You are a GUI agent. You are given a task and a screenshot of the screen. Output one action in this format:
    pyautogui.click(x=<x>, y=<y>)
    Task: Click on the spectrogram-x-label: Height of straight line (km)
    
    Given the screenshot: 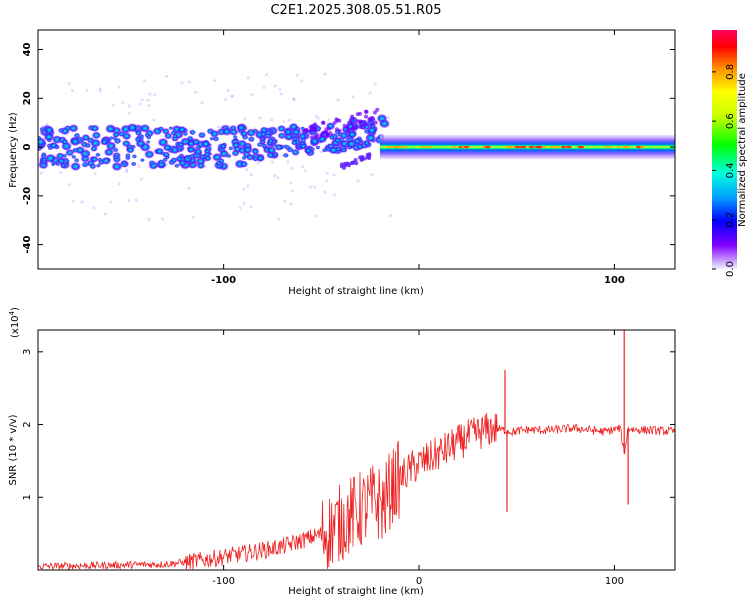 What is the action you would take?
    pyautogui.click(x=356, y=291)
    